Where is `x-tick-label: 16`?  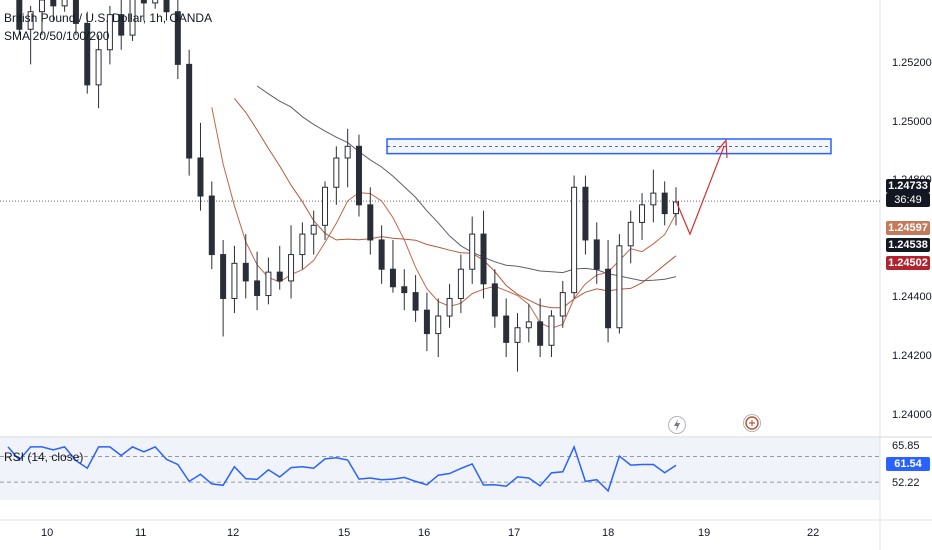 x-tick-label: 16 is located at coordinates (424, 533).